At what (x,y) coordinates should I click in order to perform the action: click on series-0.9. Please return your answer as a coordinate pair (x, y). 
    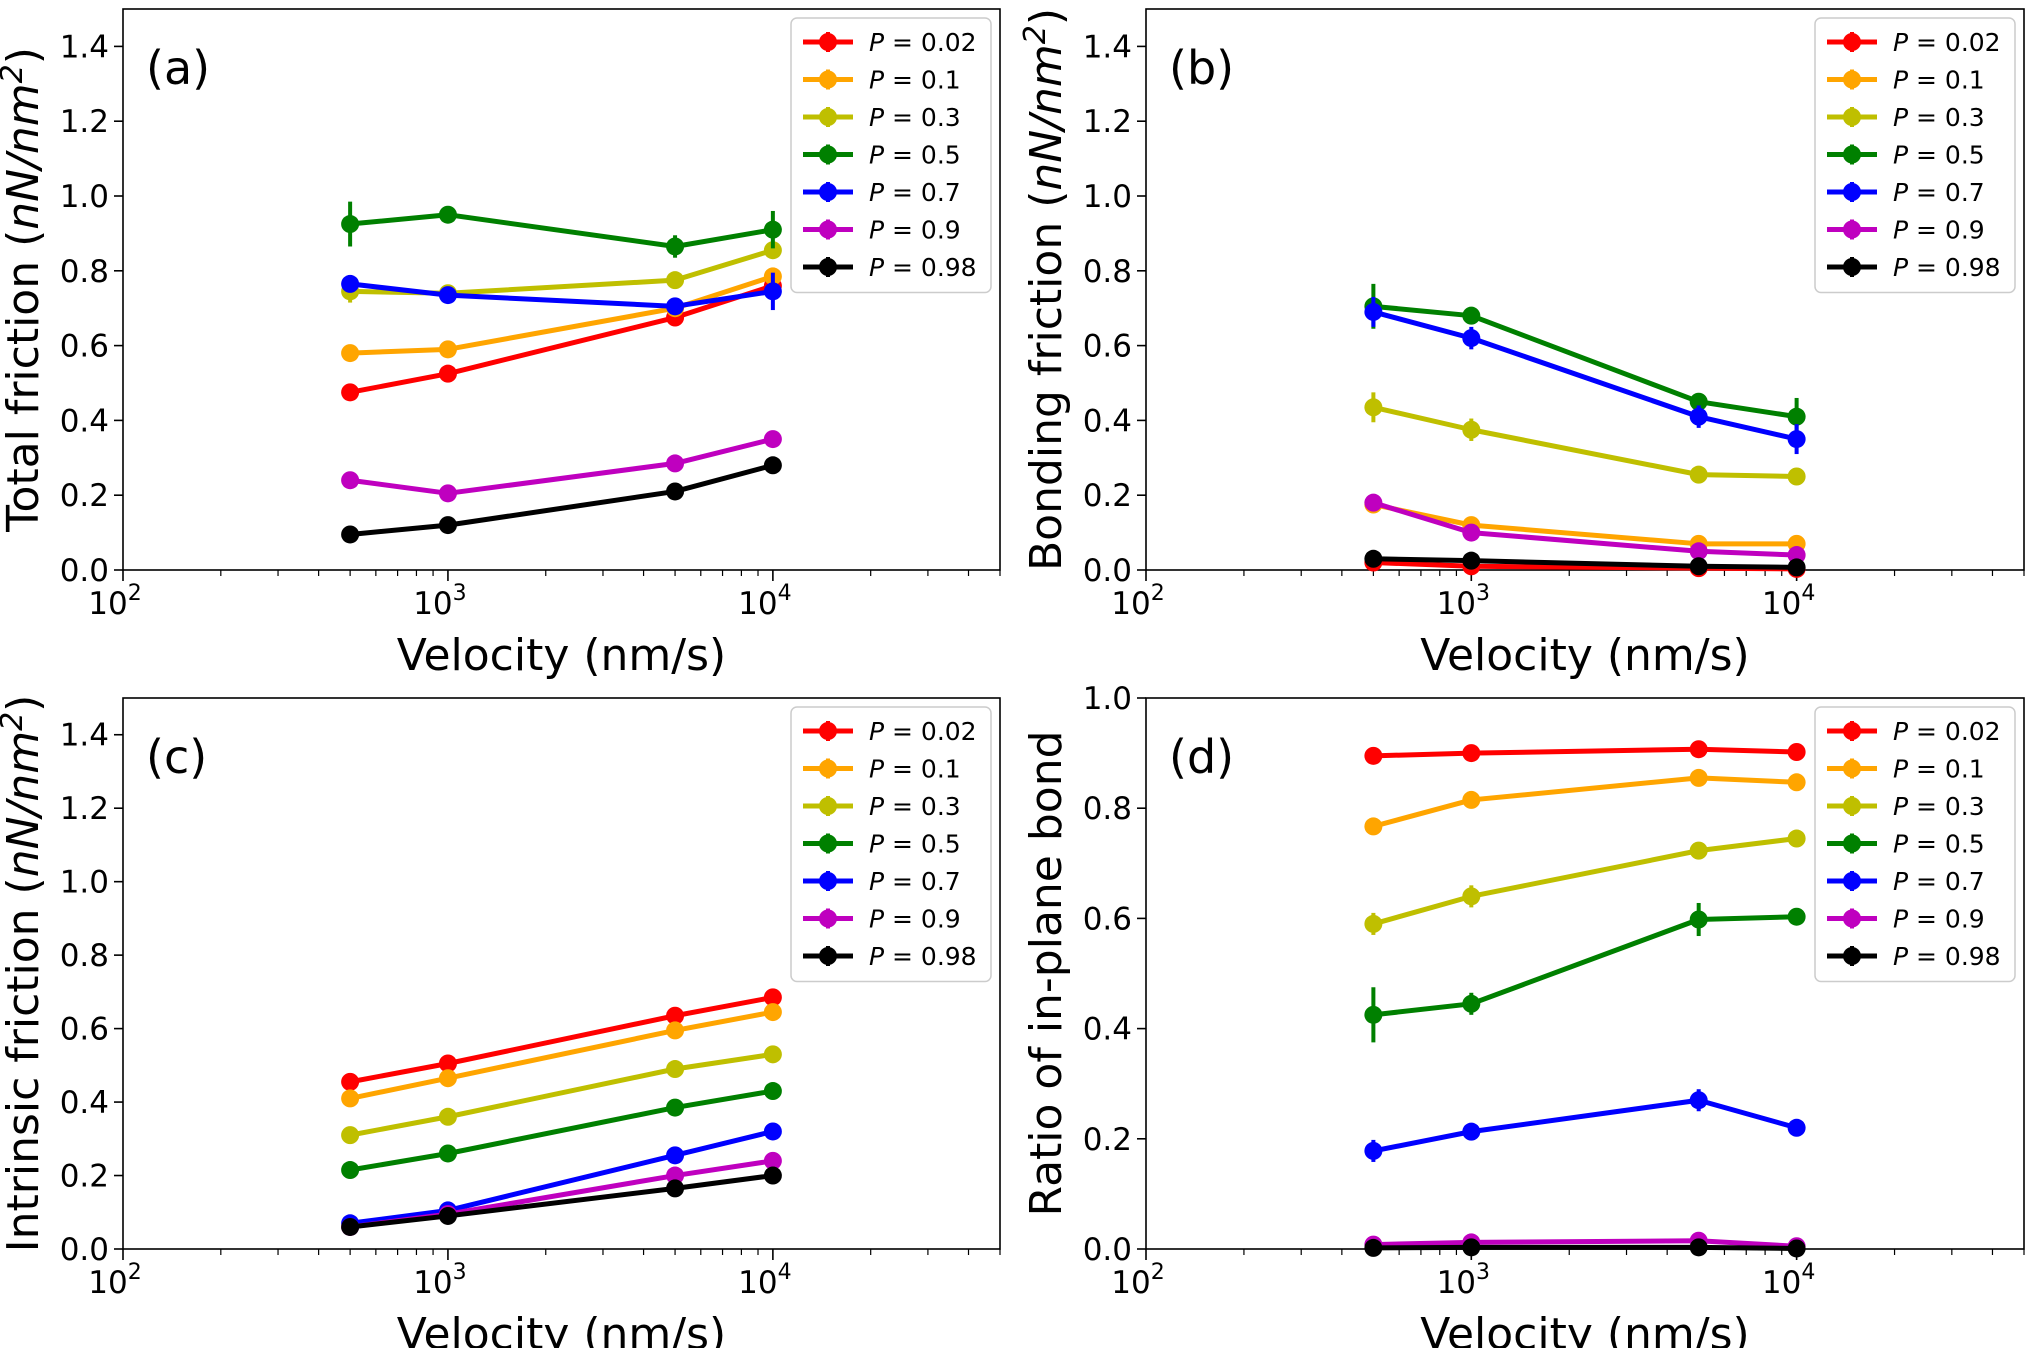
    Looking at the image, I should click on (561, 466).